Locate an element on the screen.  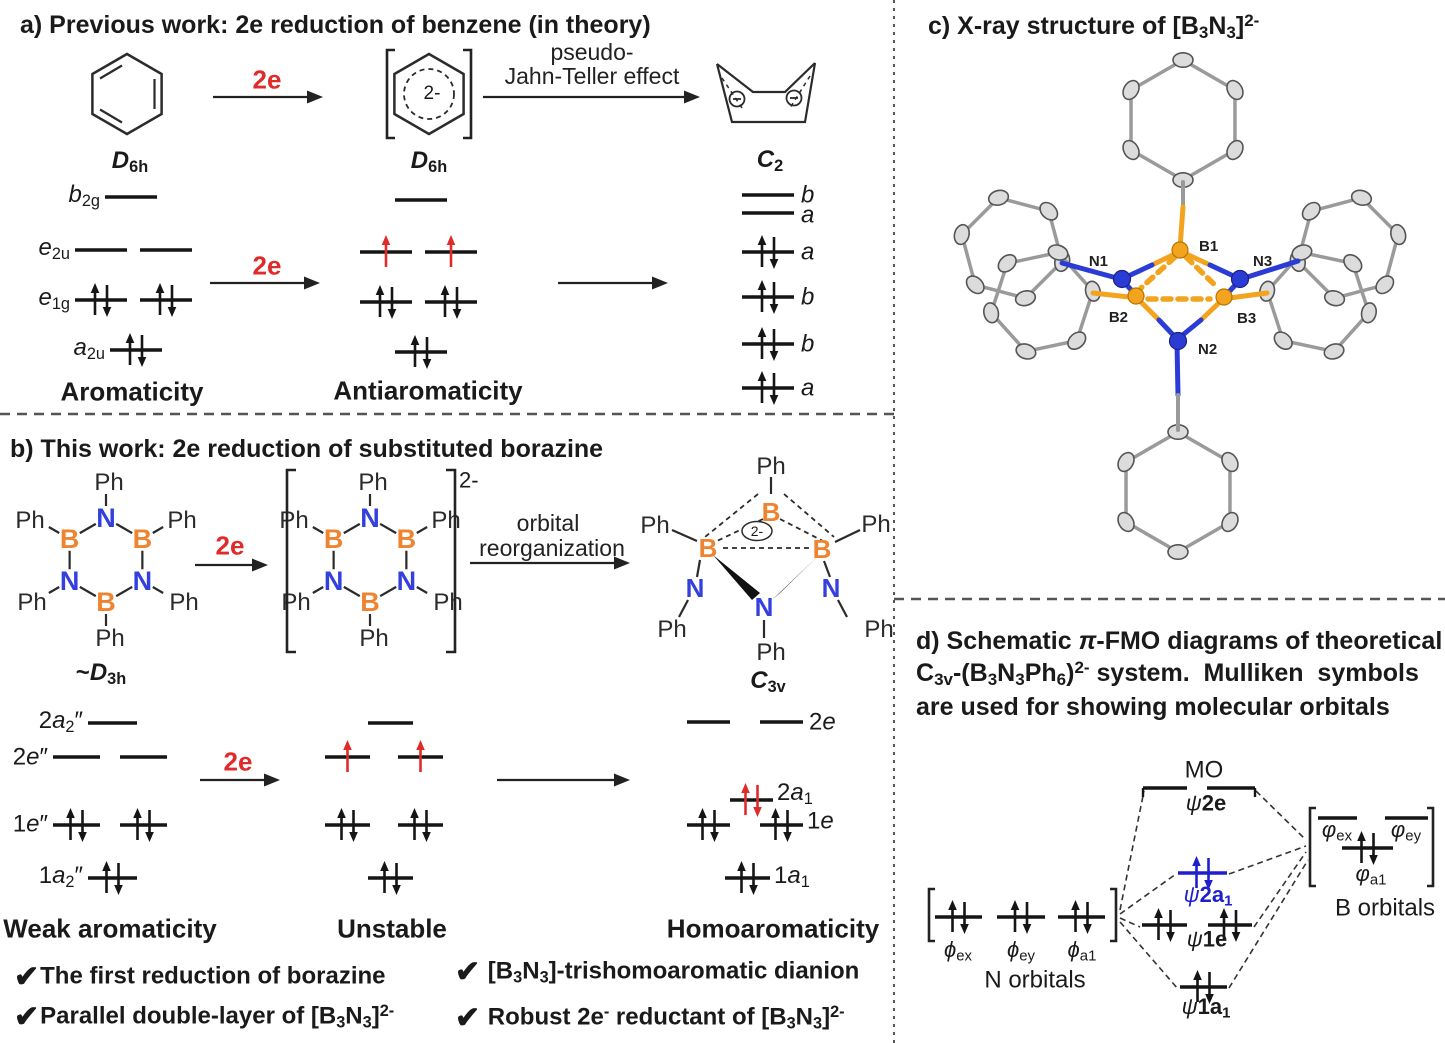
svg-text: B is located at coordinates (708, 548).